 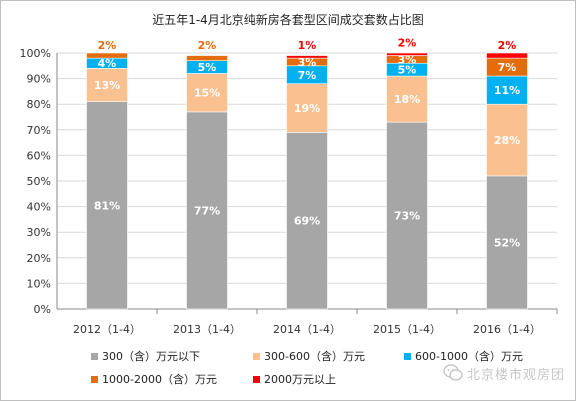 I want to click on category-label: 2013（1-4）, so click(x=207, y=329).